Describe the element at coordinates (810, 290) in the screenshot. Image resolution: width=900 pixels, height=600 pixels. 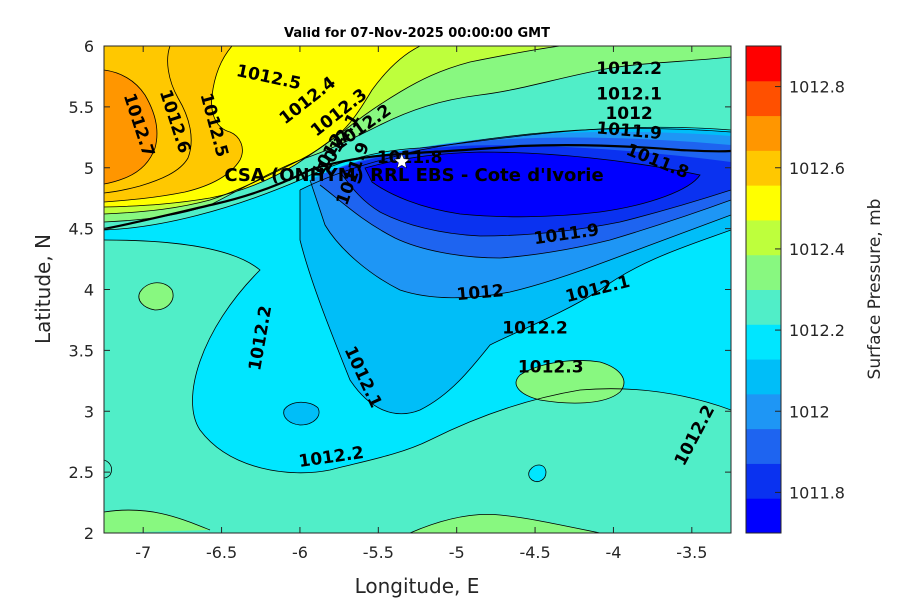
I see `colorbar-ticks: 1011.8 1012 1012.2 1012.4 1012.6 1012.8` at that location.